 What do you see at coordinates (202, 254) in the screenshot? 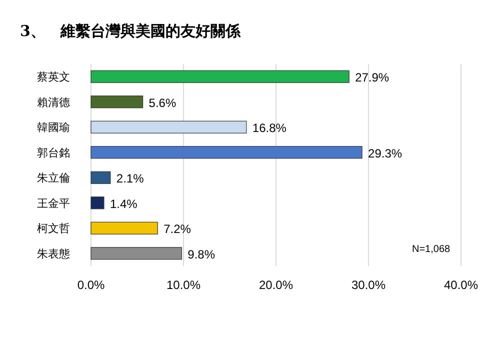
I see `data-label: 9.8%` at bounding box center [202, 254].